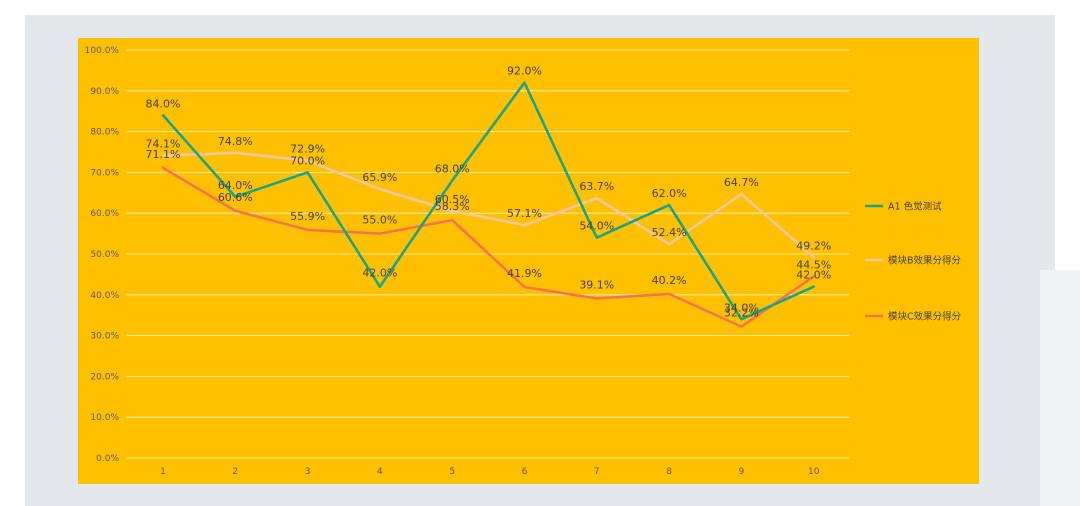 The width and height of the screenshot is (1080, 506). What do you see at coordinates (235, 197) in the screenshot?
I see `data-label: 60.6%` at bounding box center [235, 197].